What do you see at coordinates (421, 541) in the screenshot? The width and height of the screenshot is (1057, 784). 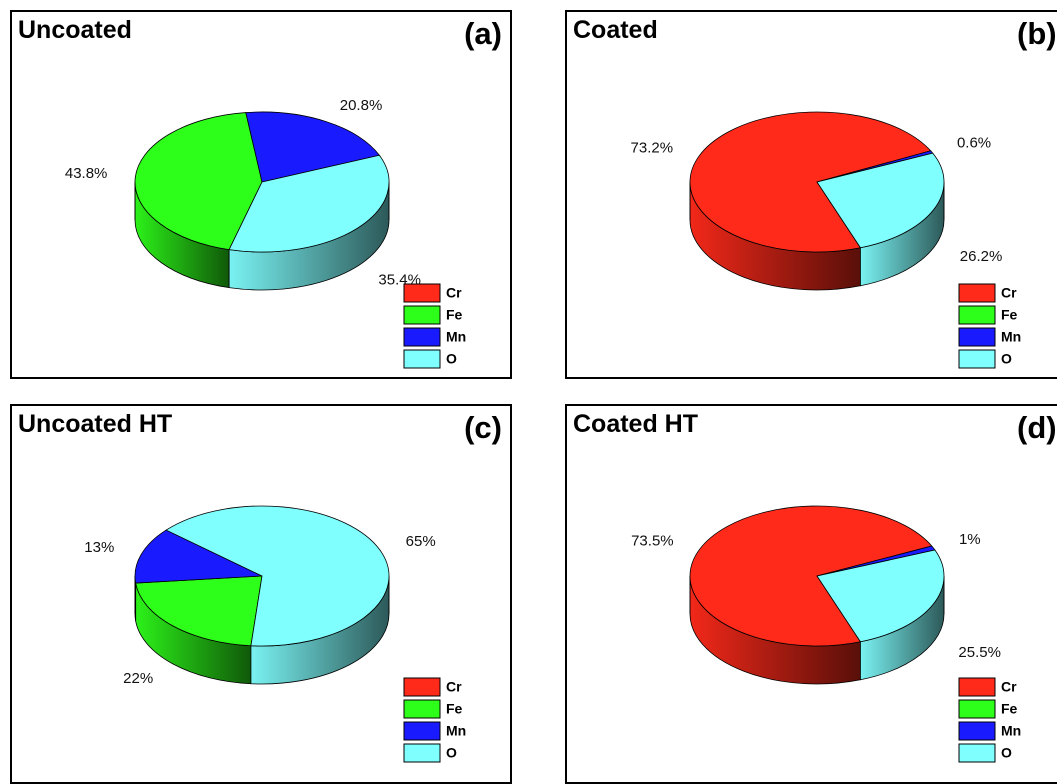 I see `slice-label-o: 65%` at bounding box center [421, 541].